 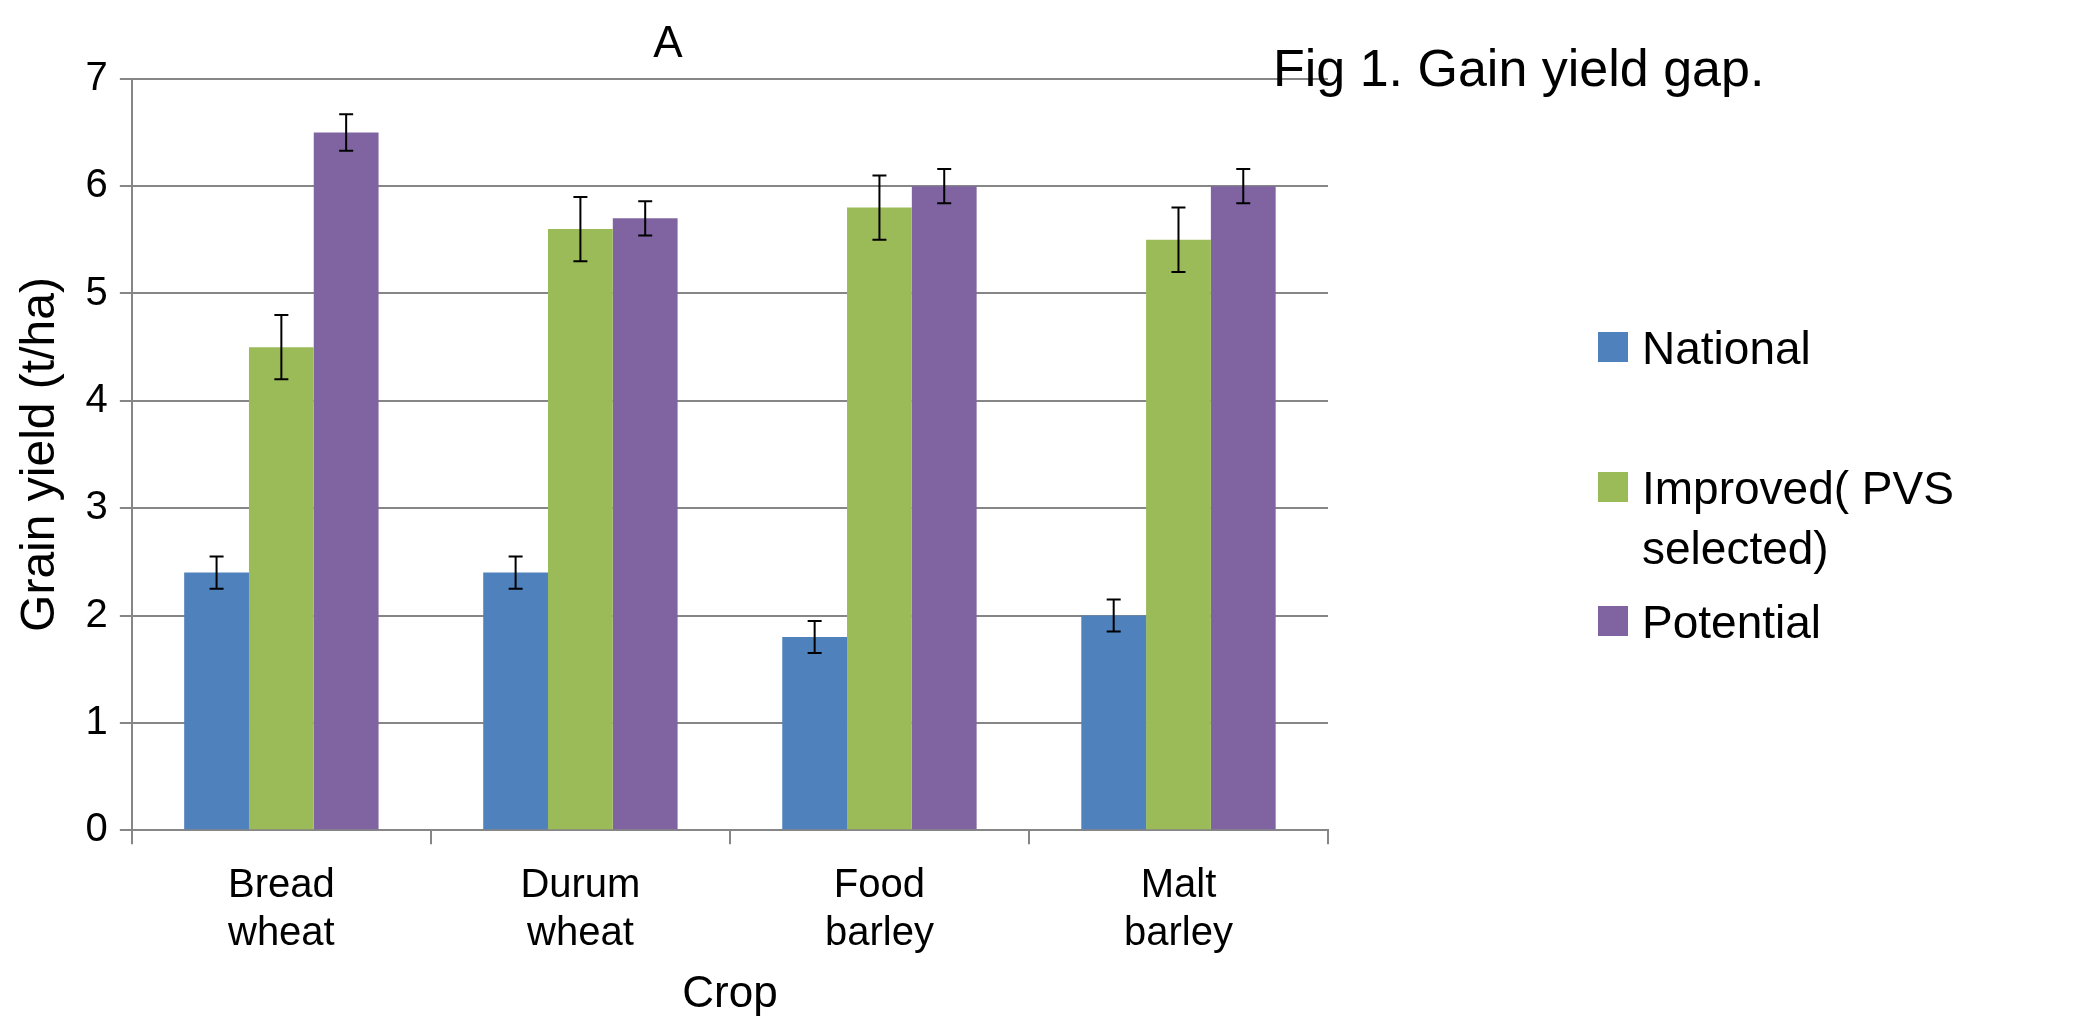 What do you see at coordinates (1519, 68) in the screenshot?
I see `annotation: Fig 1. Gain yield gap.` at bounding box center [1519, 68].